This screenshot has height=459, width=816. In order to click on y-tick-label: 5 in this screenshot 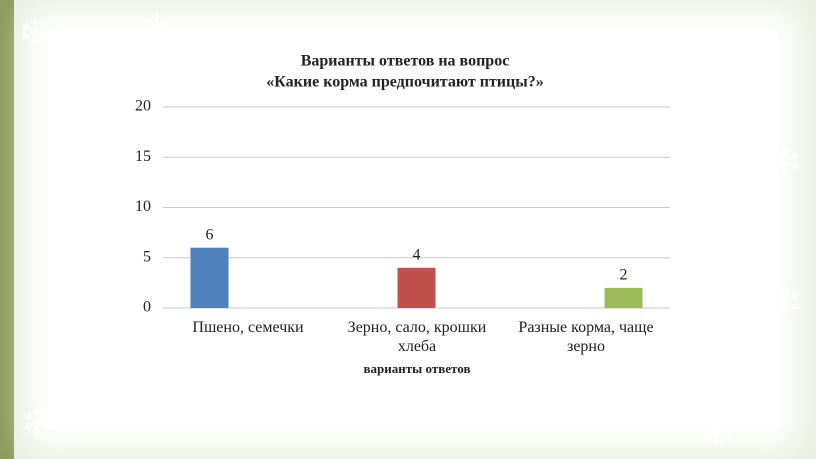, I will do `click(147, 256)`.